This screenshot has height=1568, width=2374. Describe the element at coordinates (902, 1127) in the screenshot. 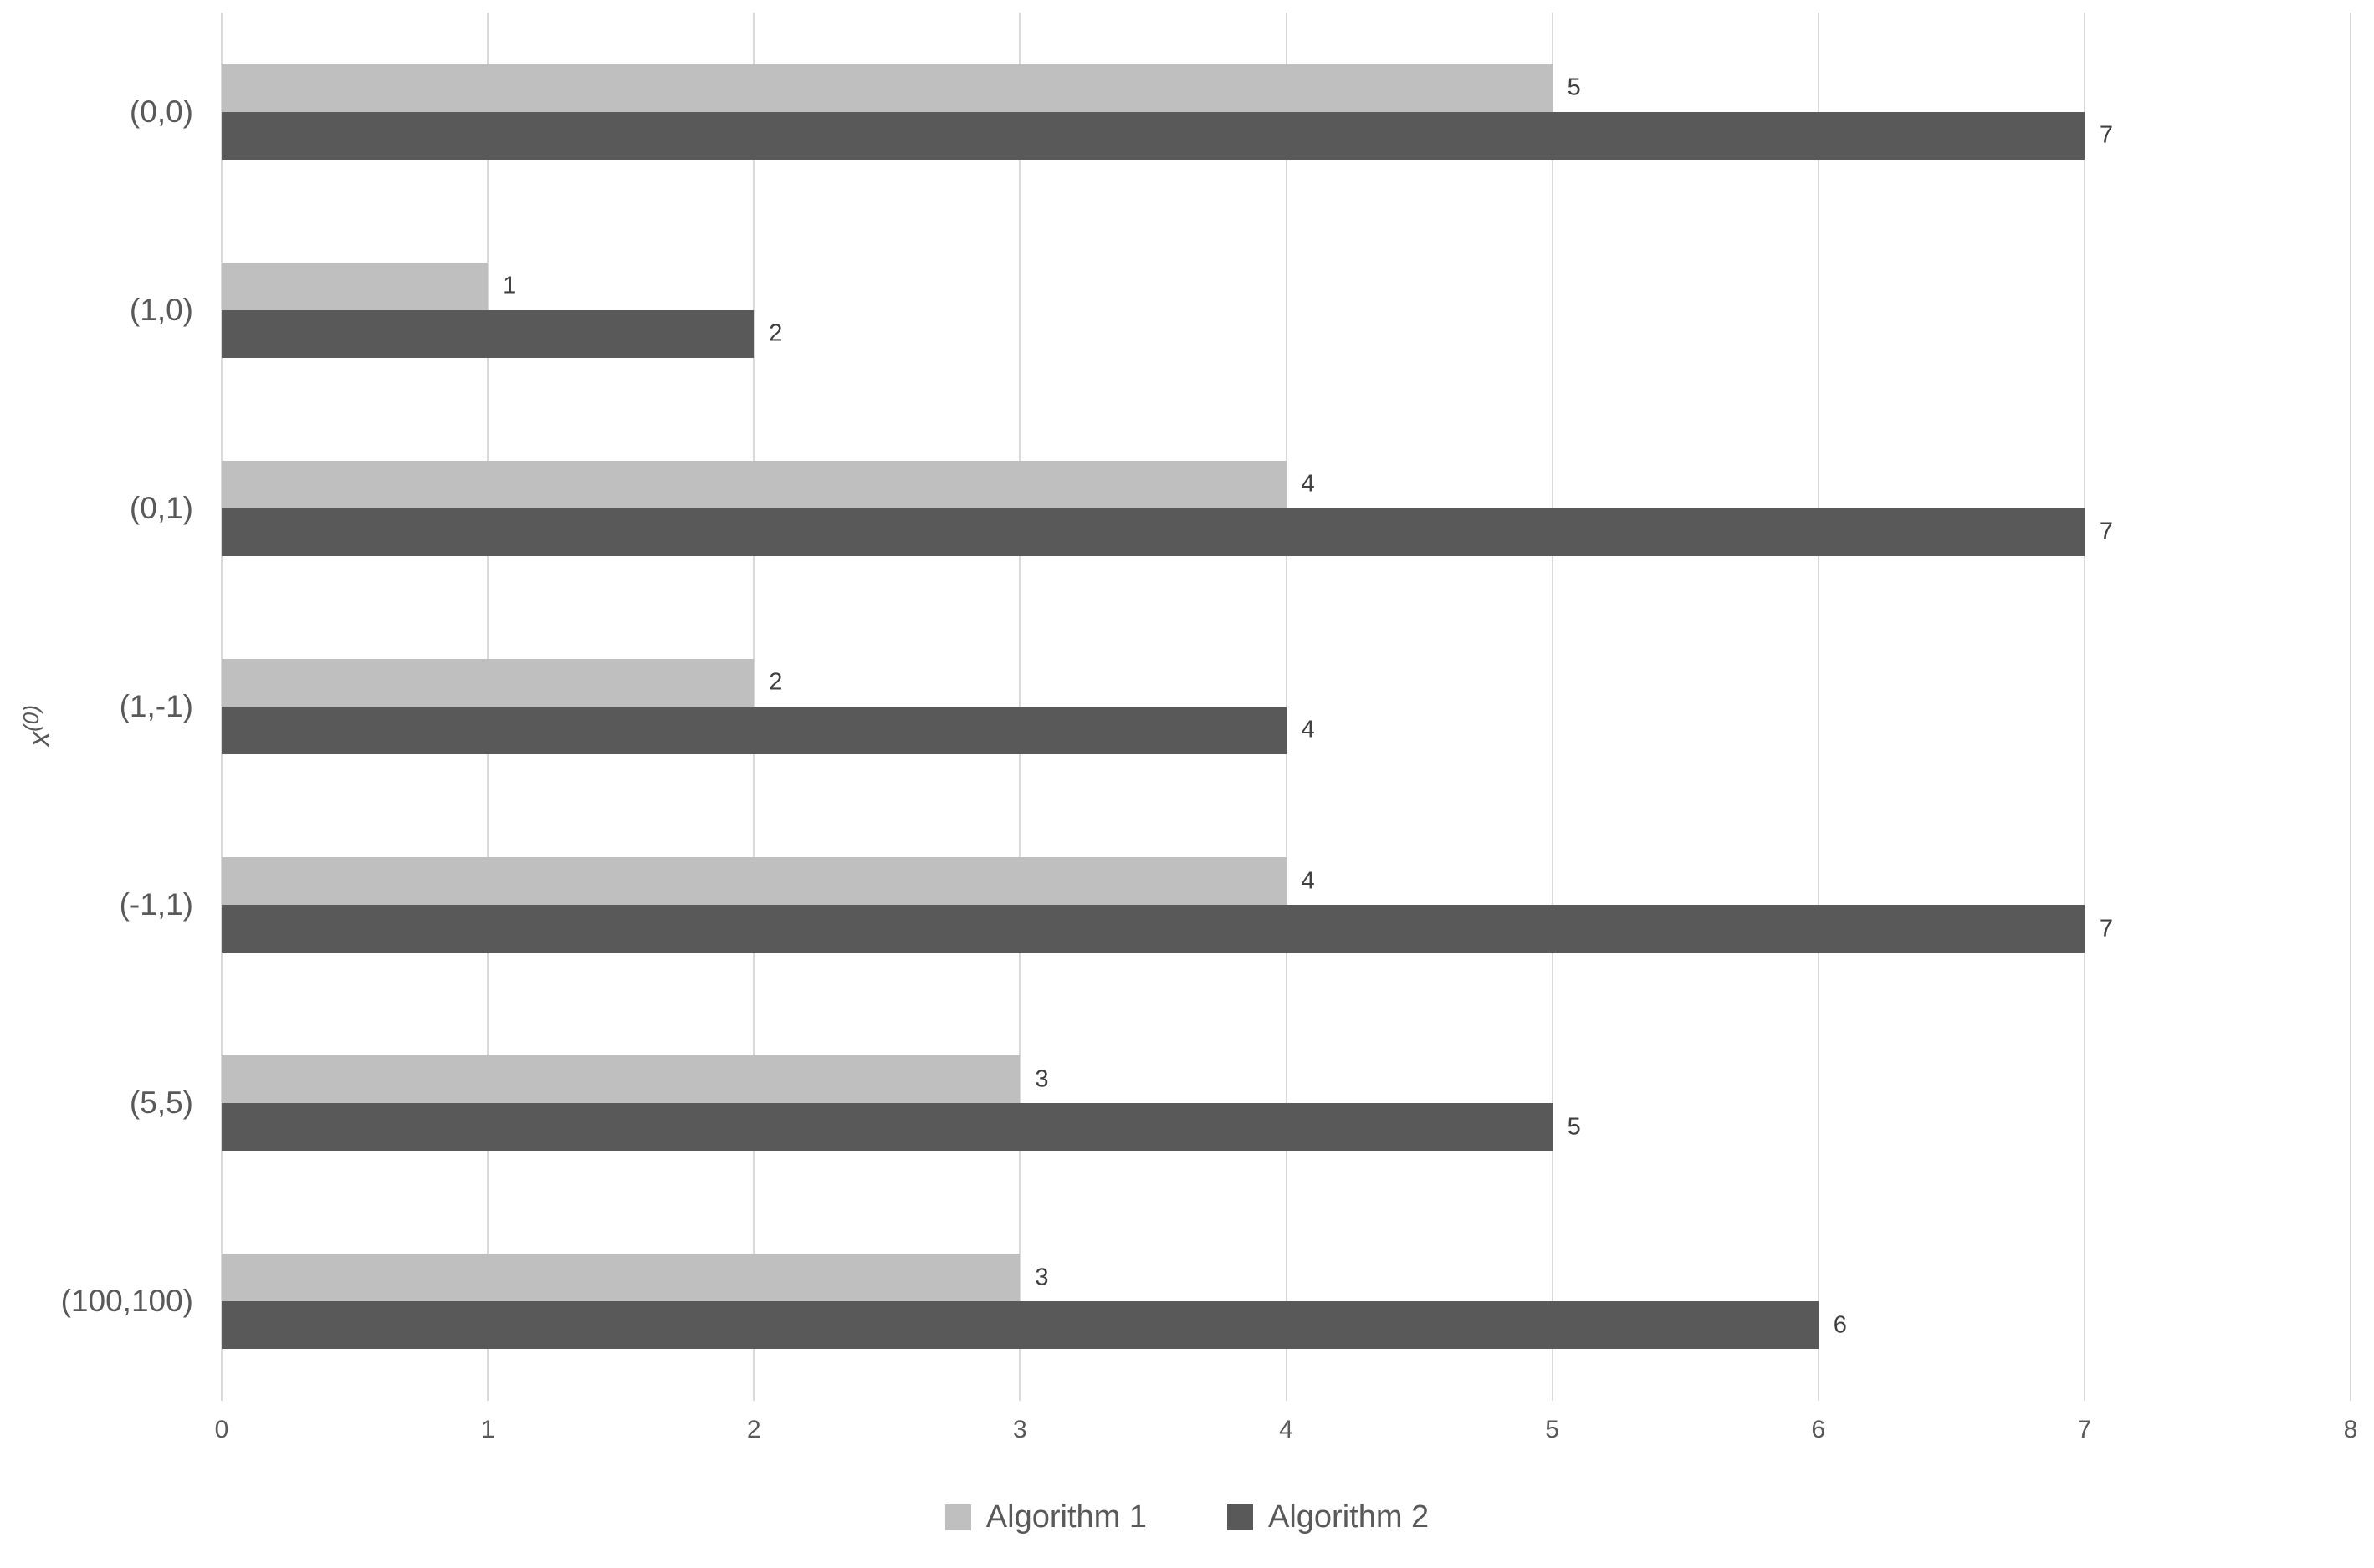

I see `bar-series-2: 5` at that location.